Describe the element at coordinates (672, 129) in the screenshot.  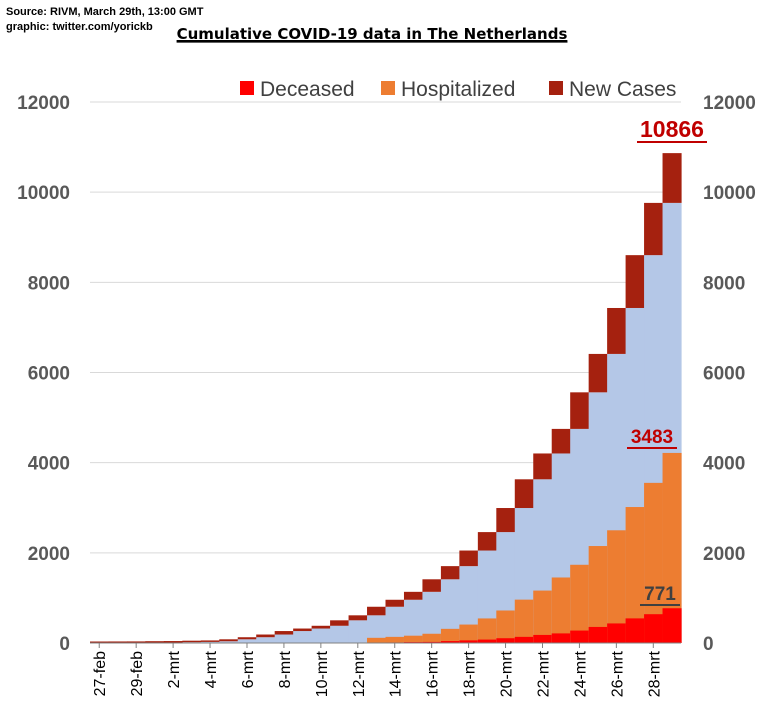
I see `annotation-total-cases: 10866` at that location.